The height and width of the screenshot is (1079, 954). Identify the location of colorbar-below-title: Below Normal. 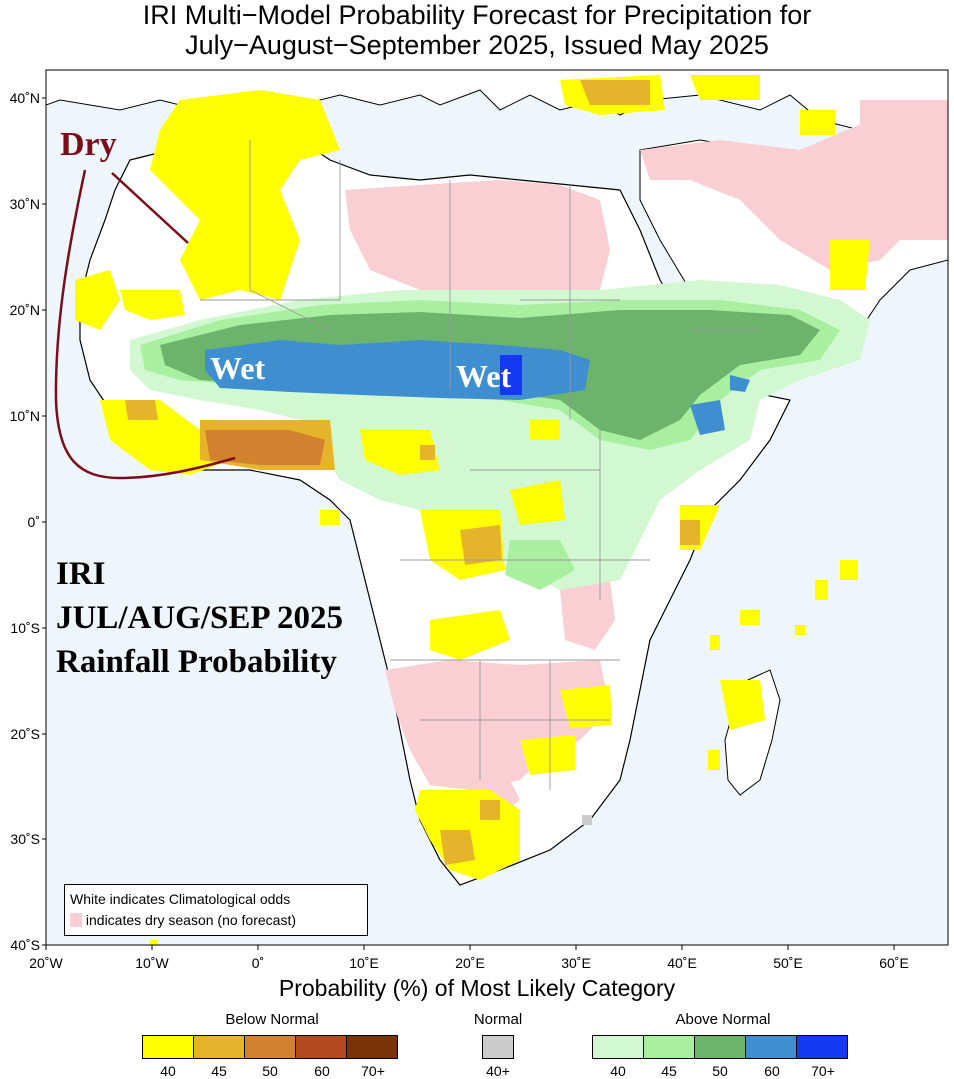
(272, 1019).